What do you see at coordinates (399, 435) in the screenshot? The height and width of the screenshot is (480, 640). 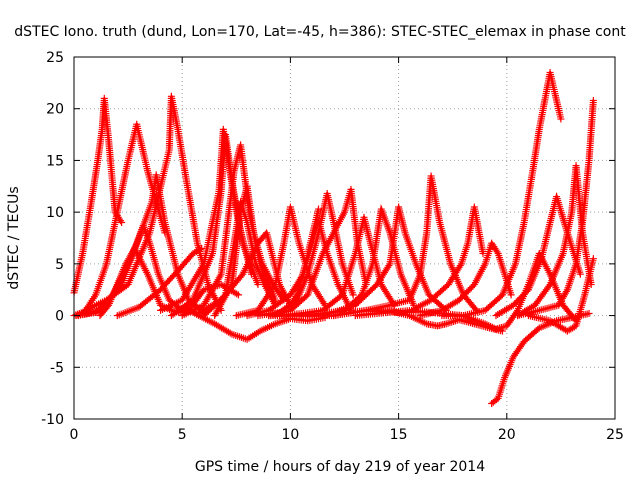 I see `x-tick-label: 15` at bounding box center [399, 435].